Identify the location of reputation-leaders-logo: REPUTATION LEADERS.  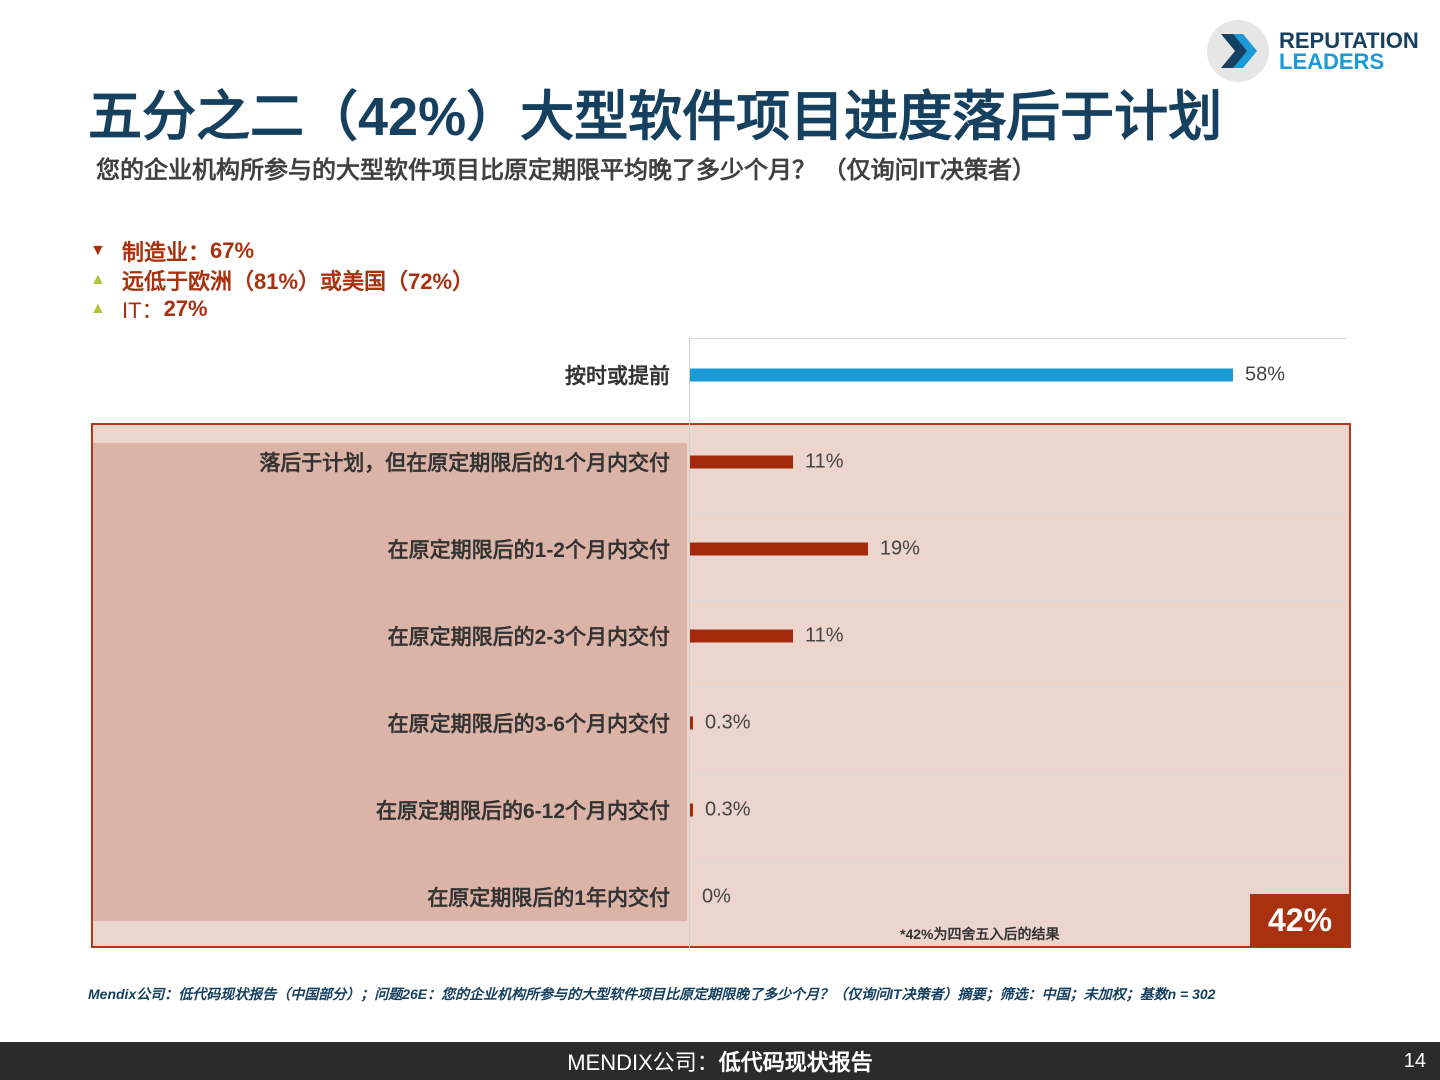
(1320, 51).